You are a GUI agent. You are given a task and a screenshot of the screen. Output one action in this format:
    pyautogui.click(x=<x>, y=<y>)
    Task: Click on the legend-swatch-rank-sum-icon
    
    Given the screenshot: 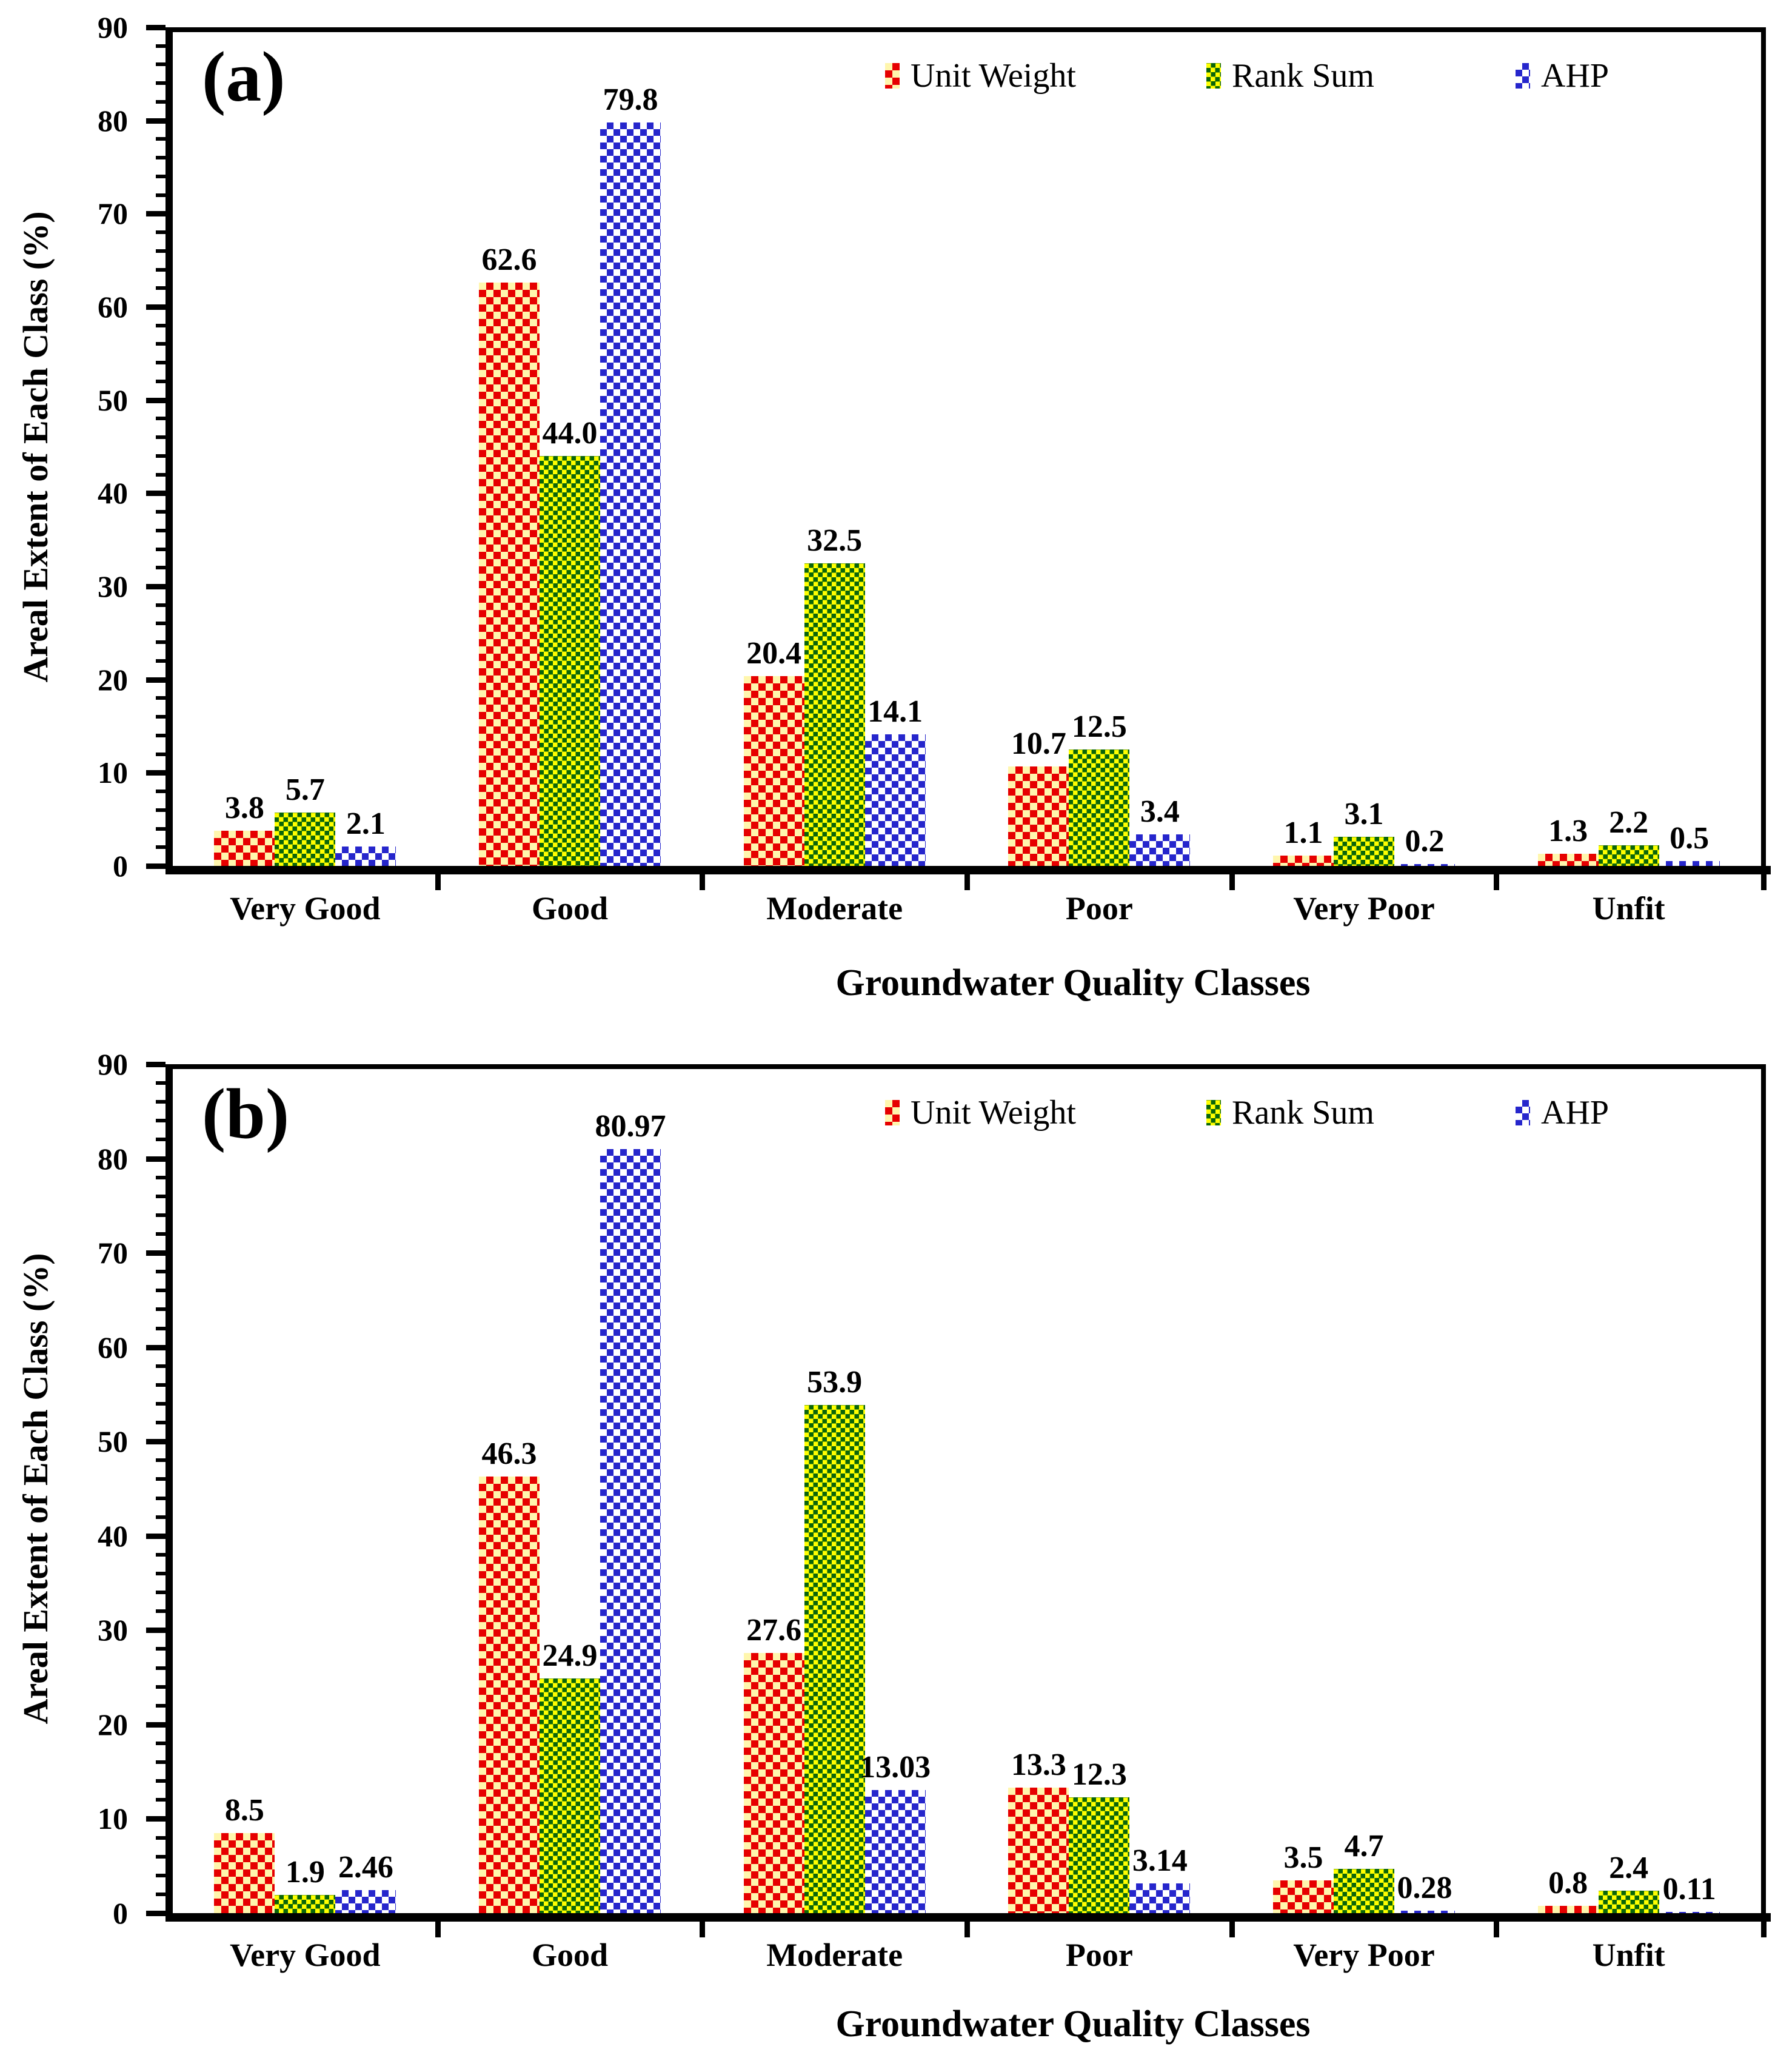 What is the action you would take?
    pyautogui.click(x=1214, y=76)
    